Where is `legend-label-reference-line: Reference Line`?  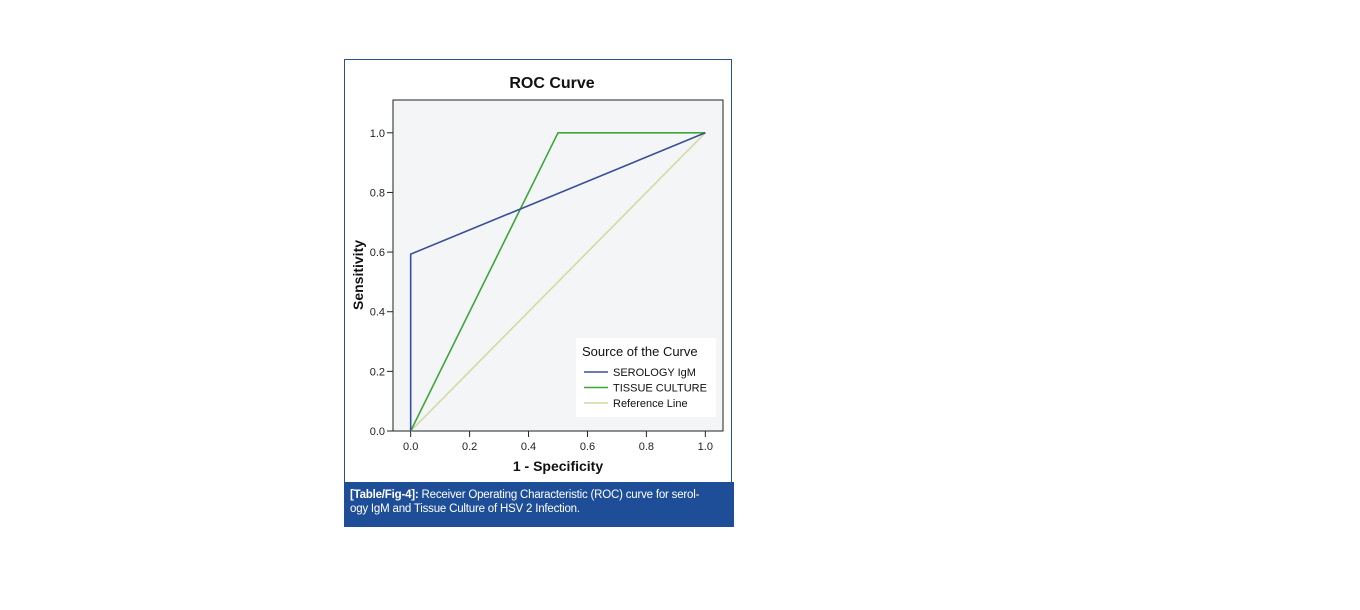
legend-label-reference-line: Reference Line is located at coordinates (650, 404).